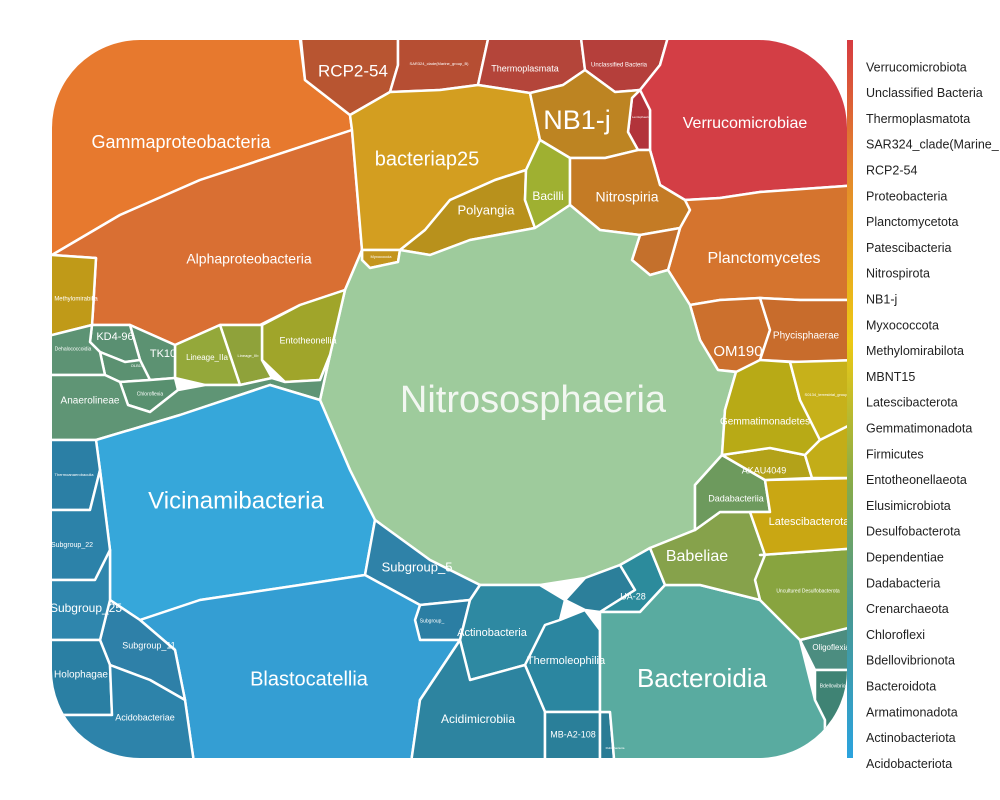 This screenshot has height=800, width=1000. What do you see at coordinates (137, 365) in the screenshot?
I see `label-olb14: OLB14` at bounding box center [137, 365].